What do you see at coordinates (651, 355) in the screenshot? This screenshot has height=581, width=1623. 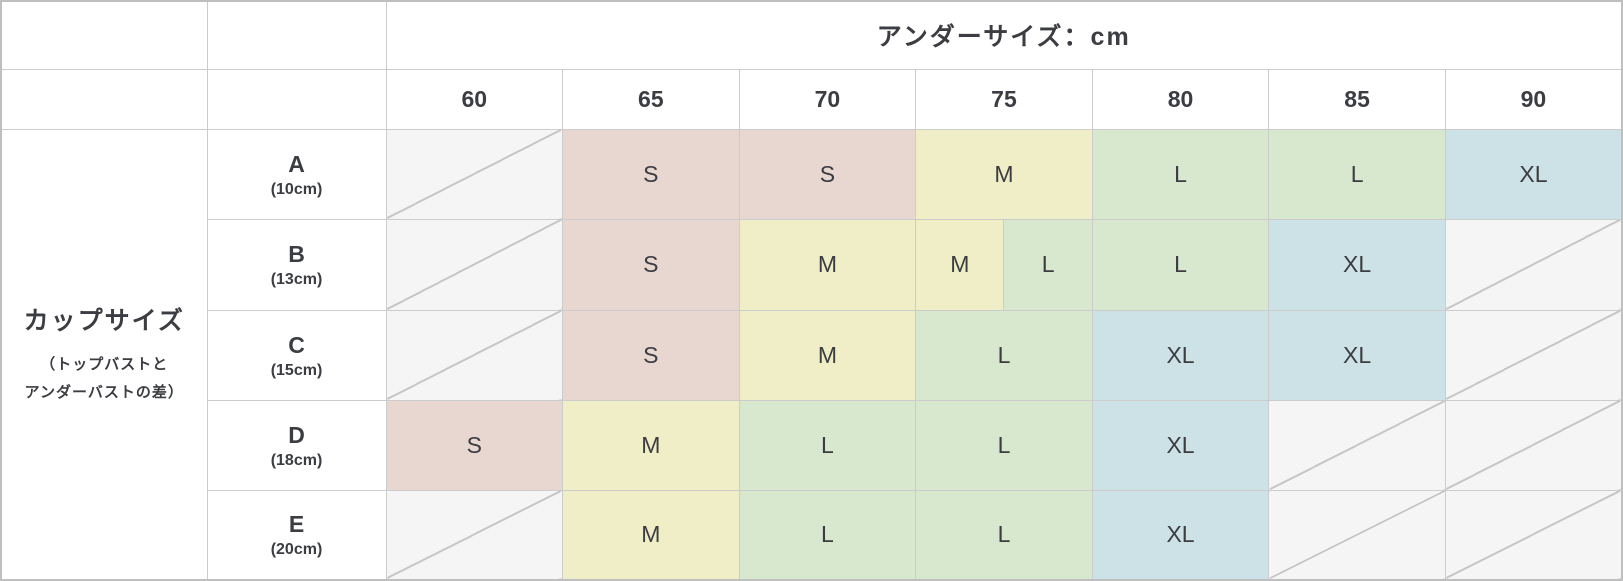 I see `cell-C-65: S` at bounding box center [651, 355].